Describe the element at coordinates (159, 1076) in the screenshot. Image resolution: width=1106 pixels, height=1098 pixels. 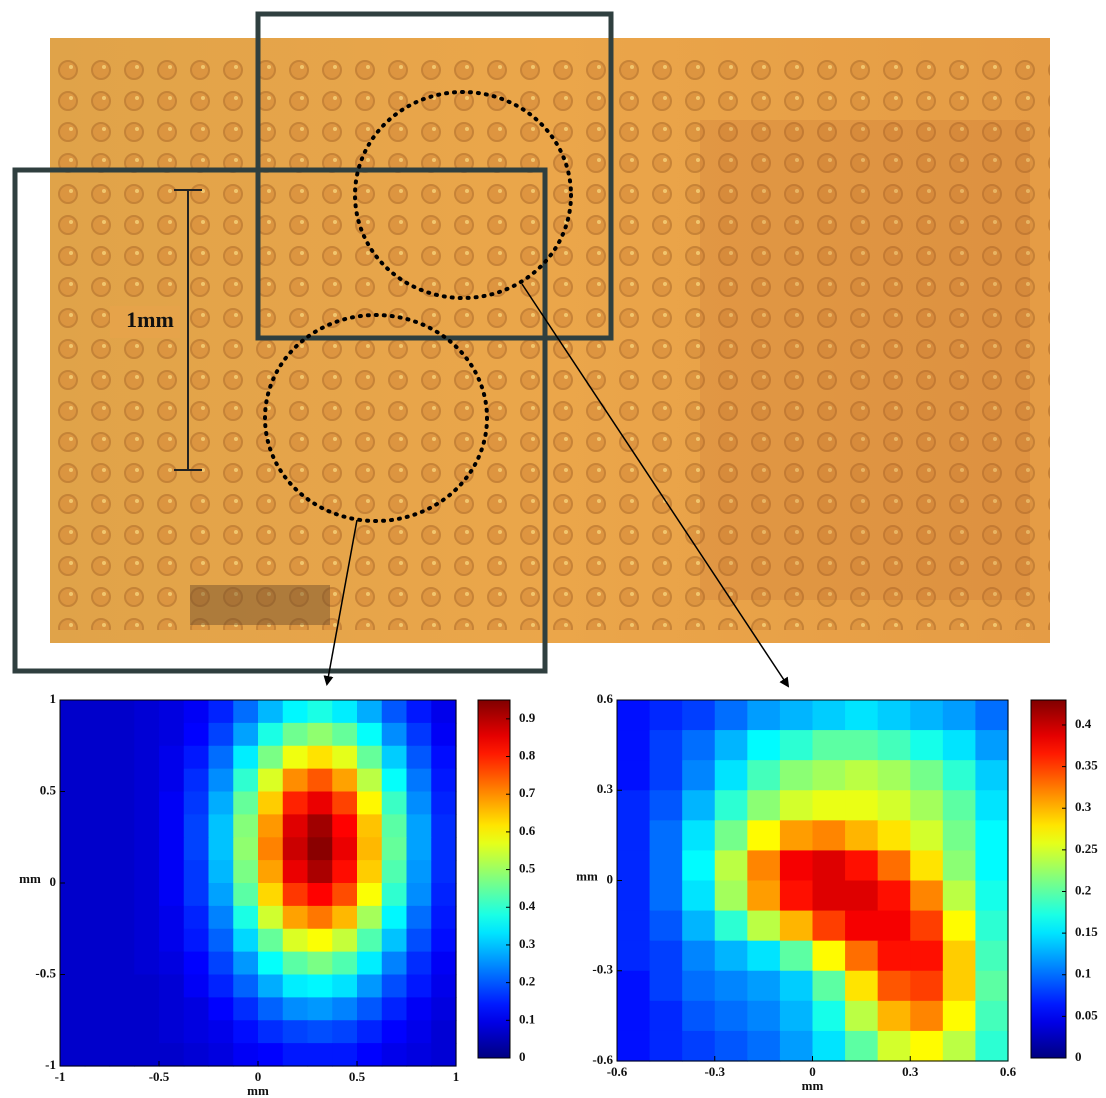
I see `x-tick-label: -0.5` at that location.